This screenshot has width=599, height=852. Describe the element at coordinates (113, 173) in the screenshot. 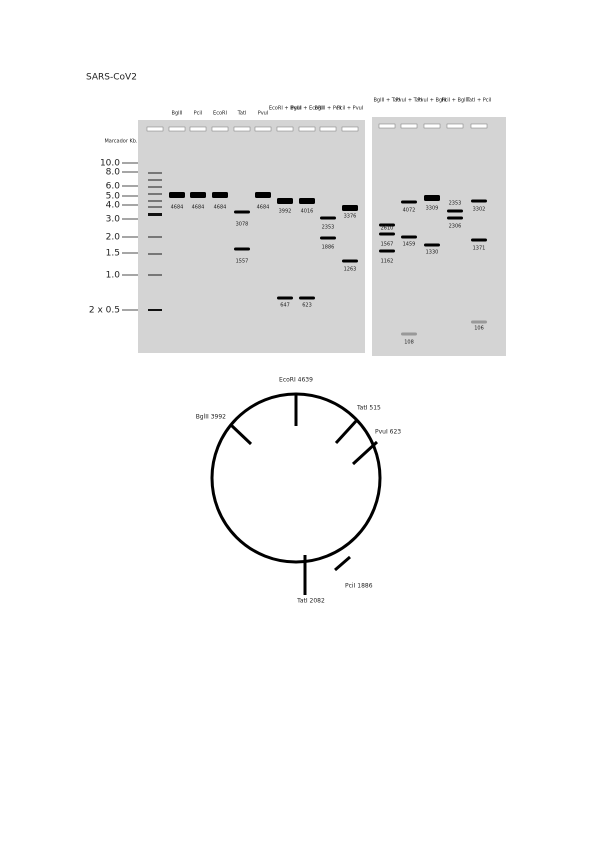

I see `marker-label: 8.0` at that location.